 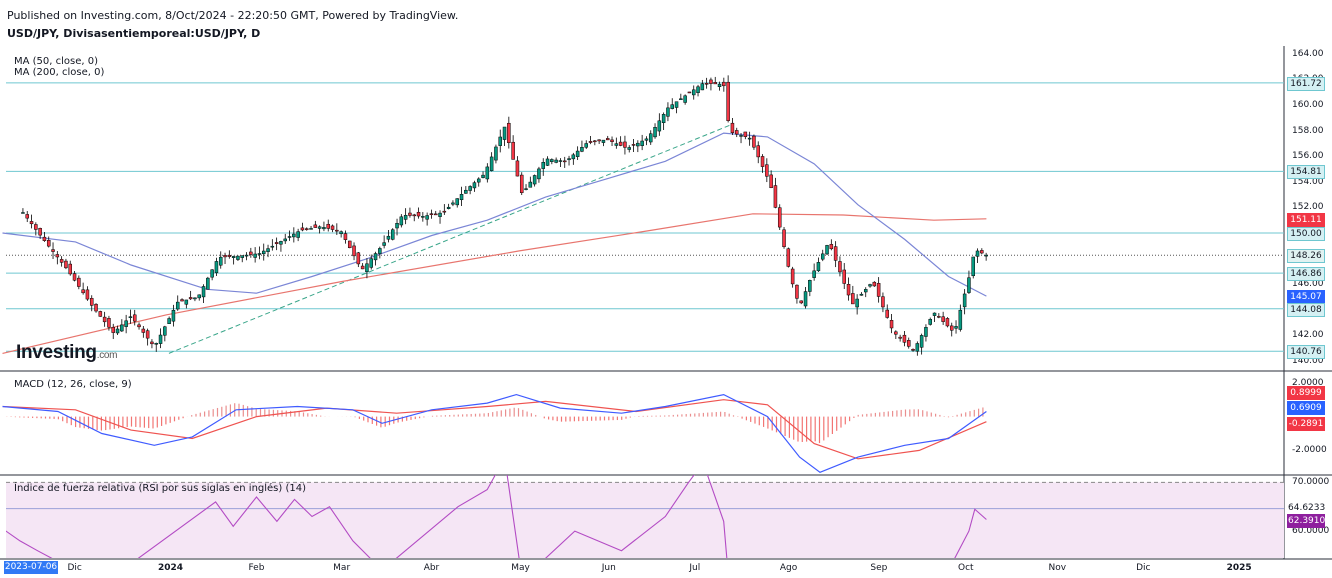 I want to click on price-tick-label: 158.00, so click(x=1308, y=130).